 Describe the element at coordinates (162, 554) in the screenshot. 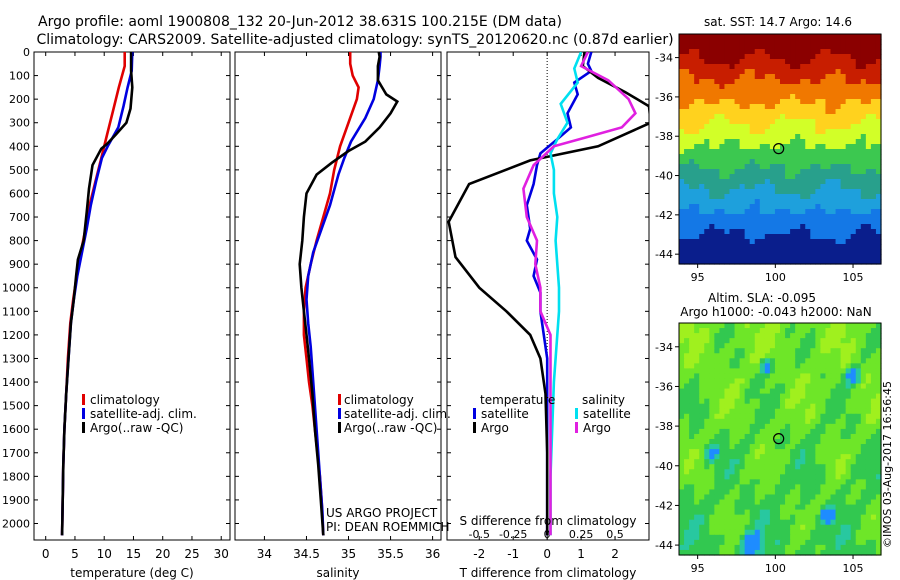

I see `x-tick-label: 20` at that location.